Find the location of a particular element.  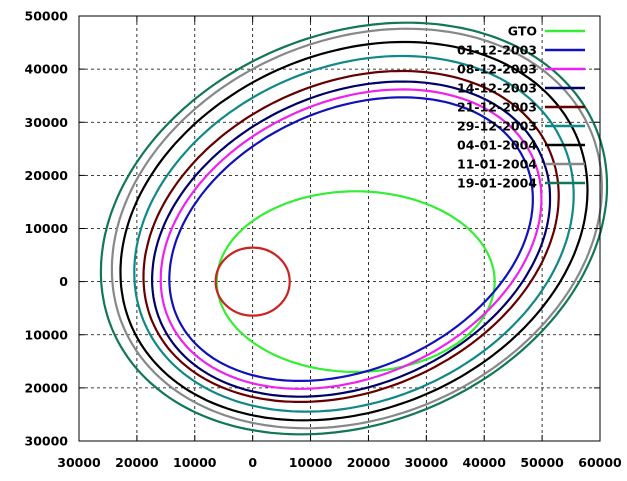

y-tick-label: 0 is located at coordinates (63, 281).